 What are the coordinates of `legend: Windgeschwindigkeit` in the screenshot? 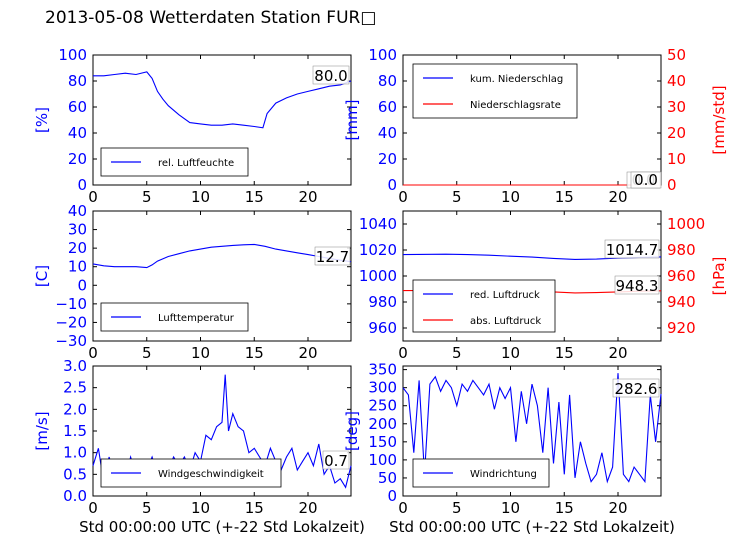 It's located at (191, 473).